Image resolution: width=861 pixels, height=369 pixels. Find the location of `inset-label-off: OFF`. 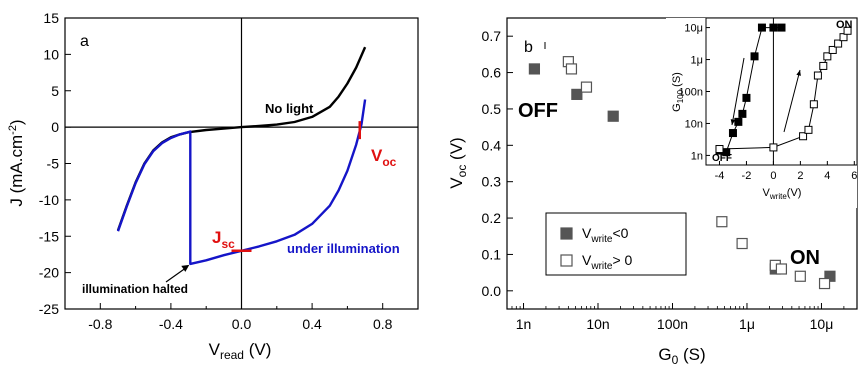

inset-label-off: OFF is located at coordinates (722, 158).